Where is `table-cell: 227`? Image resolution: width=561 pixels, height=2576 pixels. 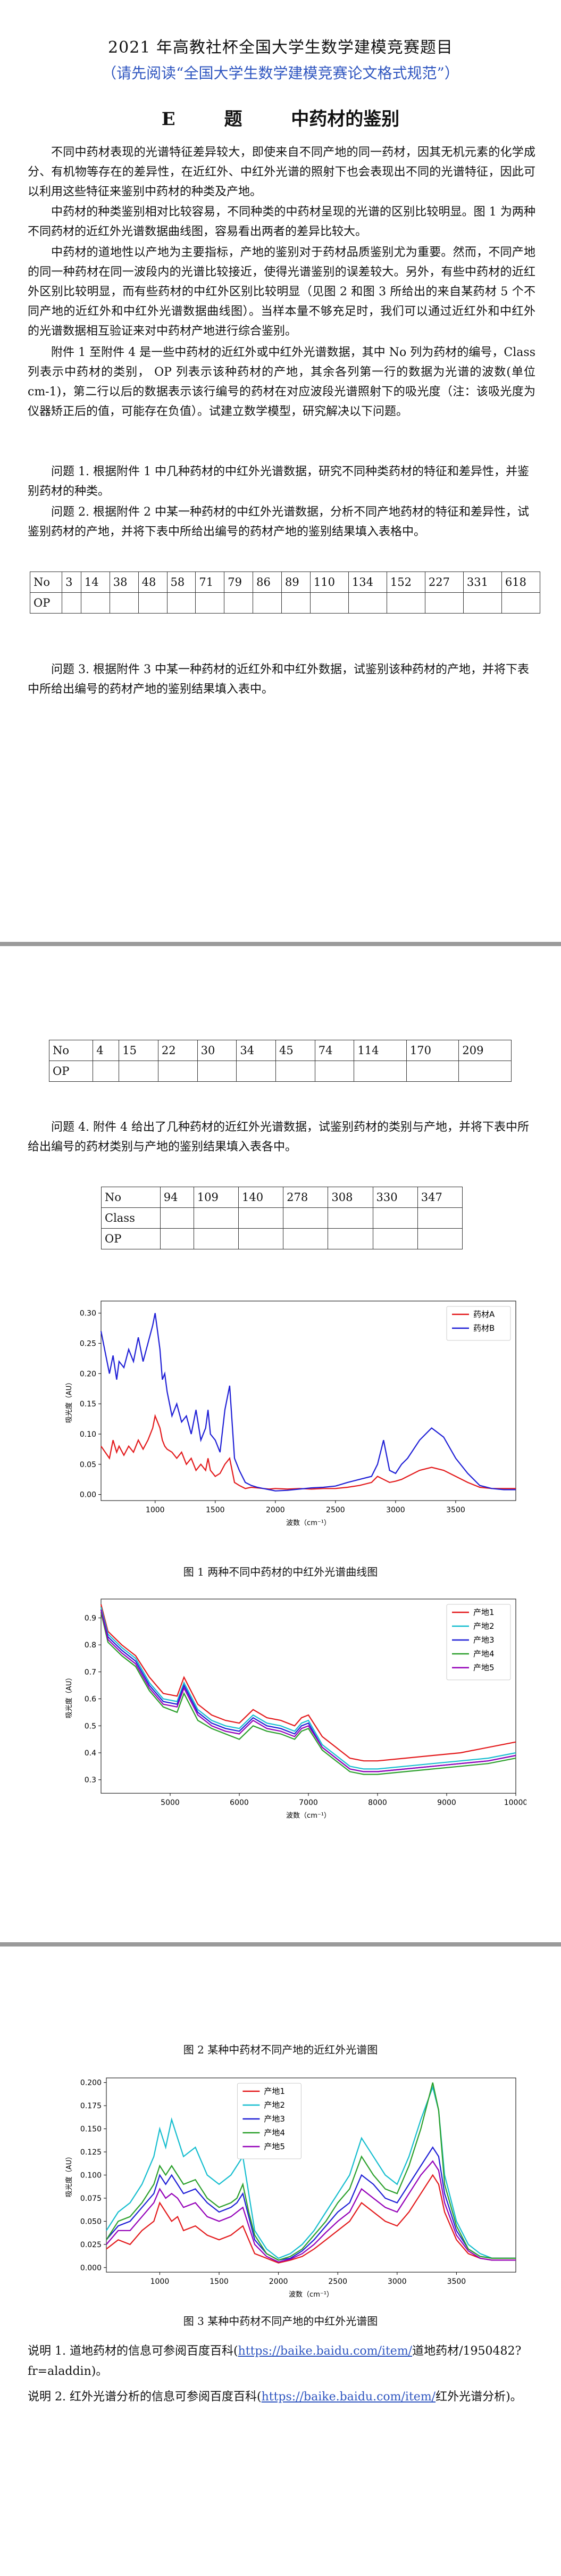
table-cell: 227 is located at coordinates (444, 582).